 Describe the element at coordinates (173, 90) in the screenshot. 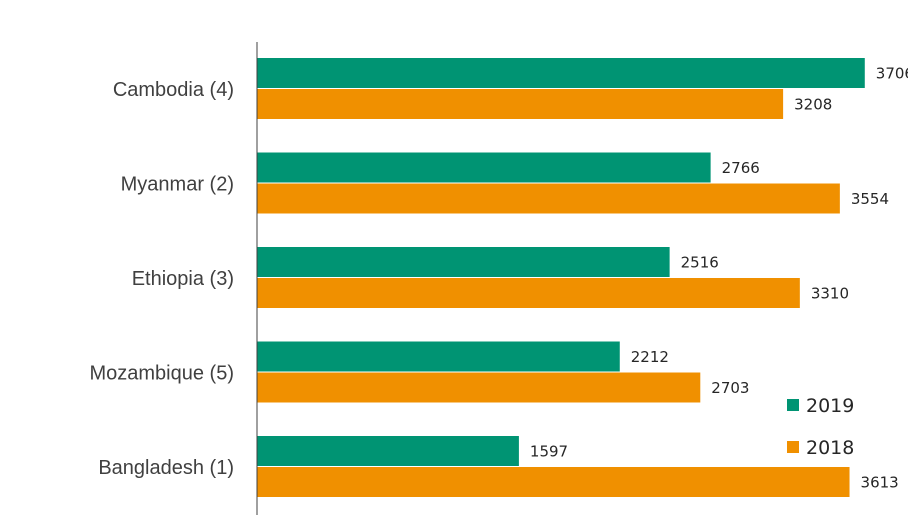

I see `category-label-cambodia-4: Cambodia (4)` at that location.